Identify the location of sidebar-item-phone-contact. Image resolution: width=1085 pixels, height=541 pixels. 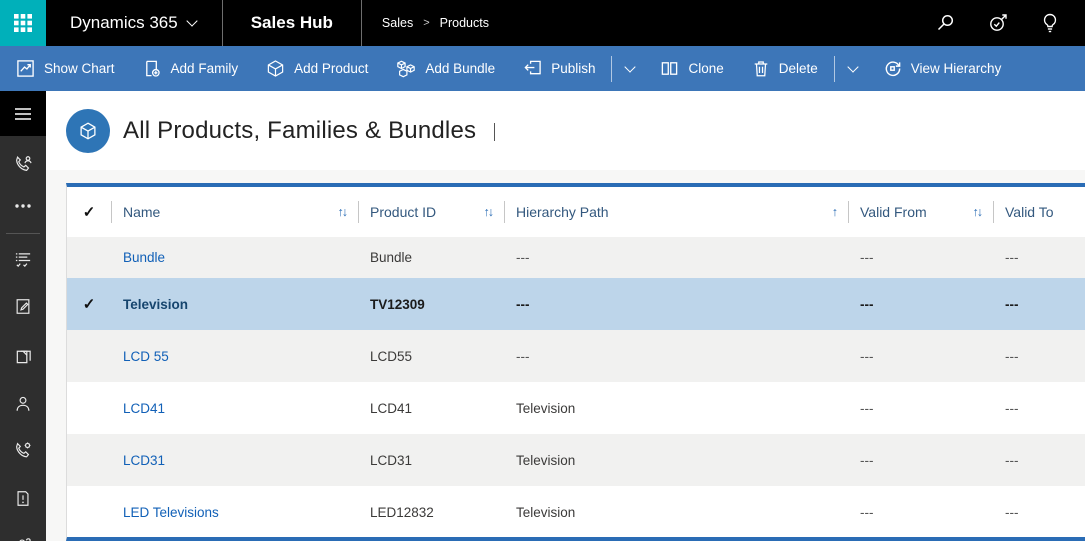
(23, 164).